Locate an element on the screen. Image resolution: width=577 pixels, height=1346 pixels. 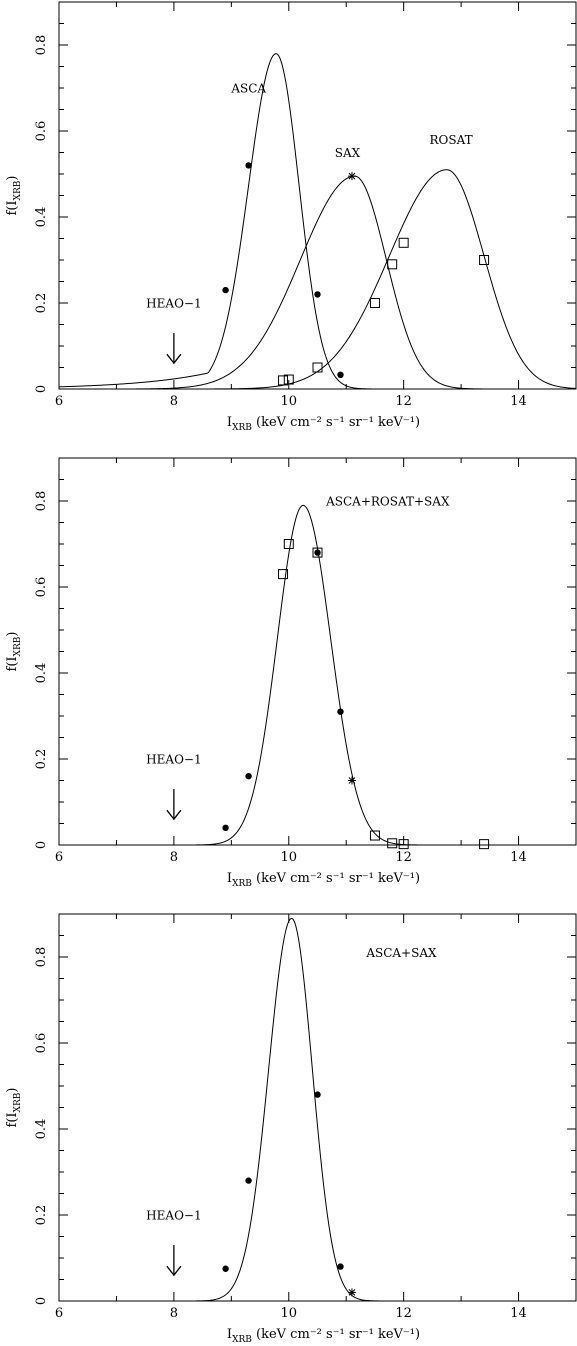
series-label-rosat: ROSAT is located at coordinates (451, 140).